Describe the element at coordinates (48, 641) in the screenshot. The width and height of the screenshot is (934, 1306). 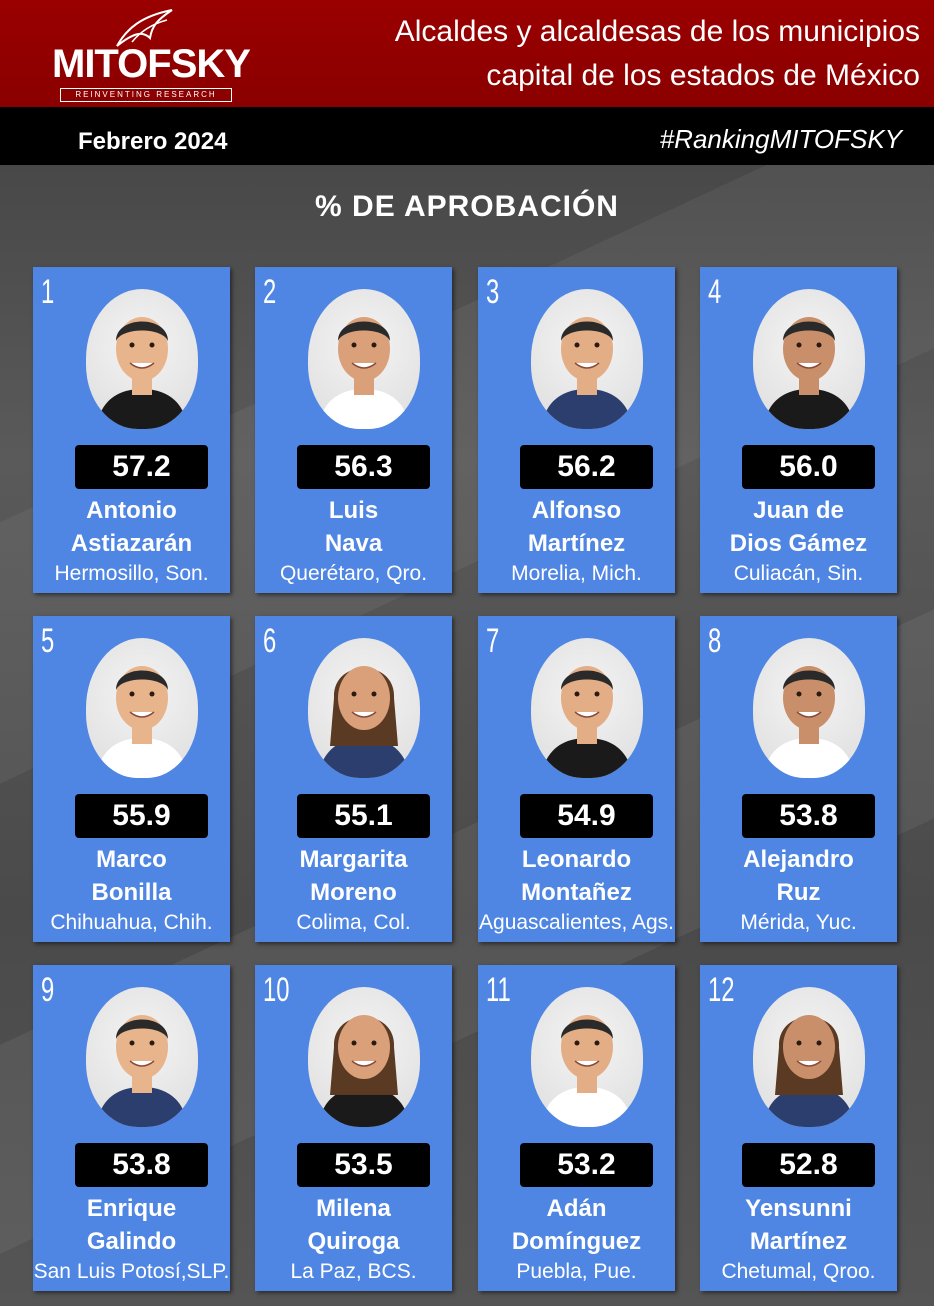
I see `rank-number: 5` at that location.